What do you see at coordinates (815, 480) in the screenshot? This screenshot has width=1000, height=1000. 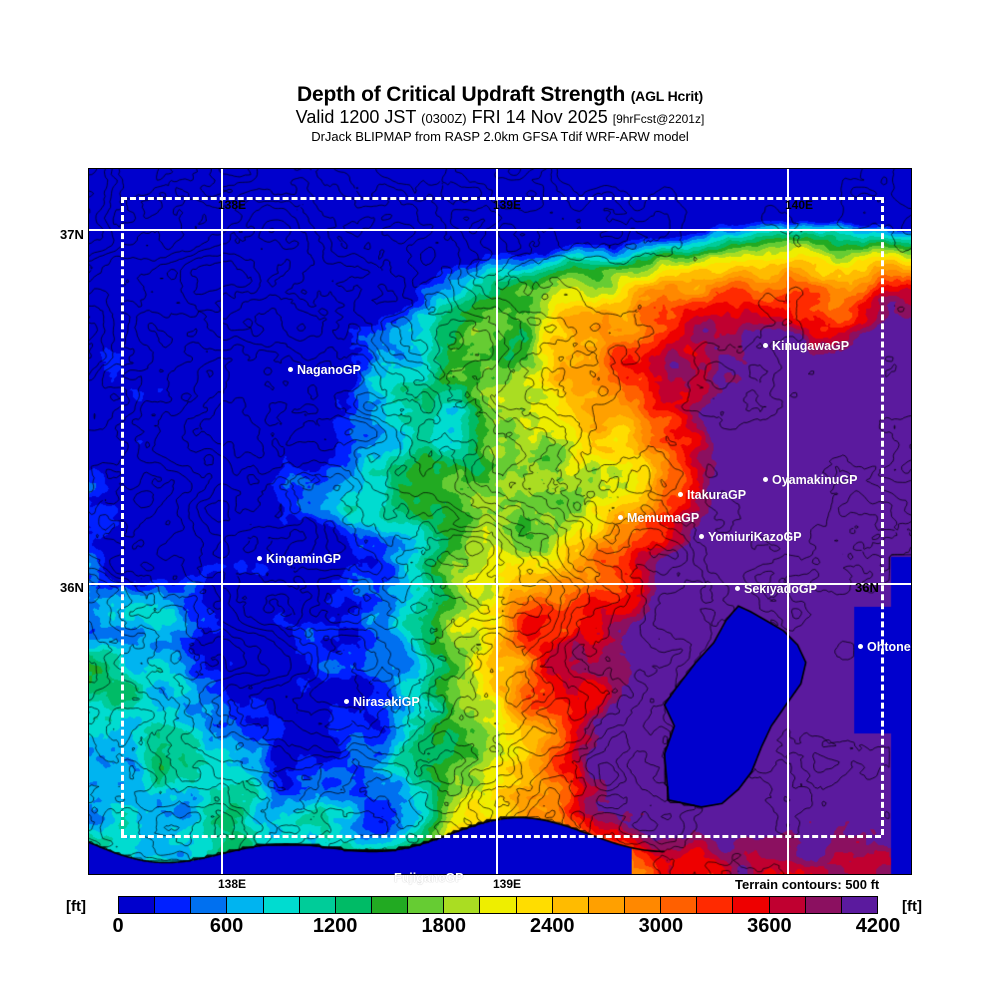 I see `site-label: OyamakinuGP` at bounding box center [815, 480].